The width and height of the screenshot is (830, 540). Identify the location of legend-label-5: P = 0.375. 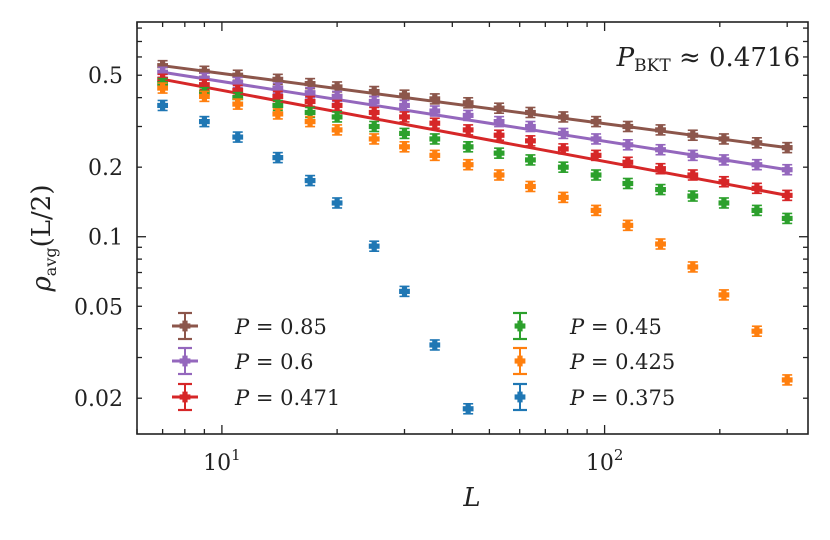
(622, 398).